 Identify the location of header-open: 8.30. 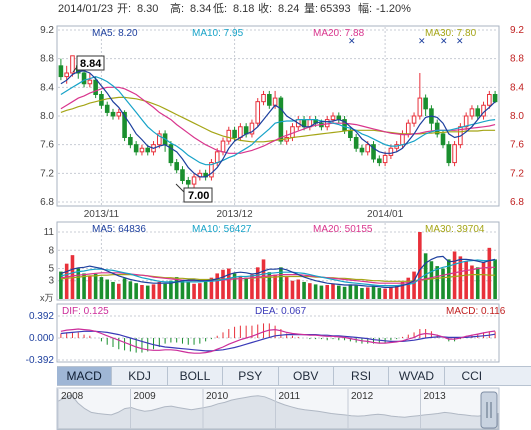
(147, 9).